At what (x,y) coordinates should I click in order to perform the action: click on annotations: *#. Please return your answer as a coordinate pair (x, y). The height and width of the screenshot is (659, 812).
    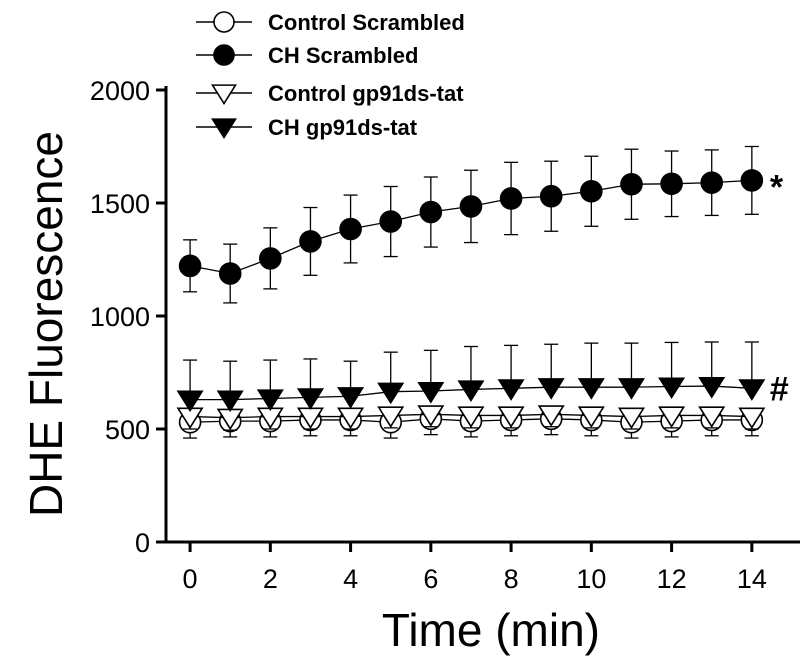
    Looking at the image, I should click on (779, 288).